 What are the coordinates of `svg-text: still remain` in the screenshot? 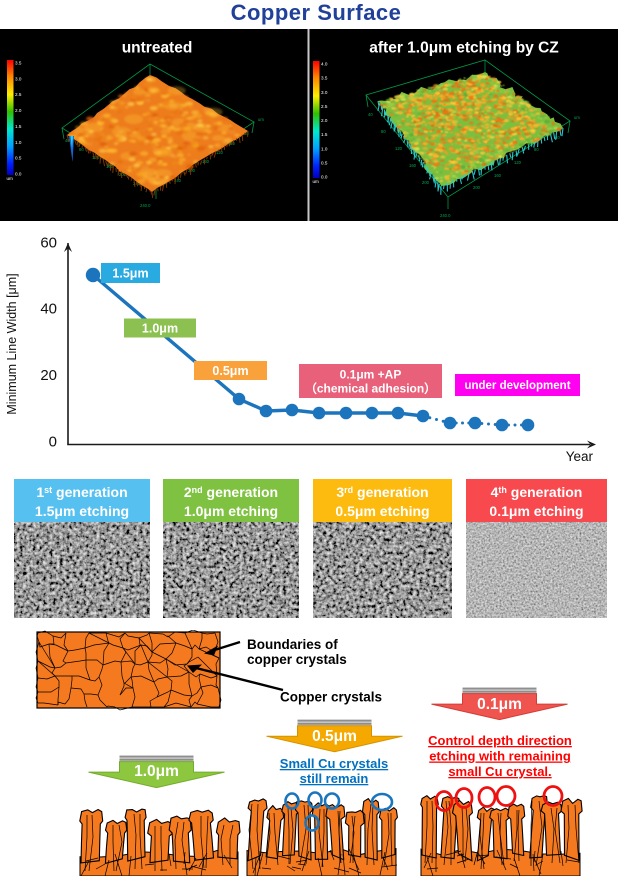 It's located at (334, 778).